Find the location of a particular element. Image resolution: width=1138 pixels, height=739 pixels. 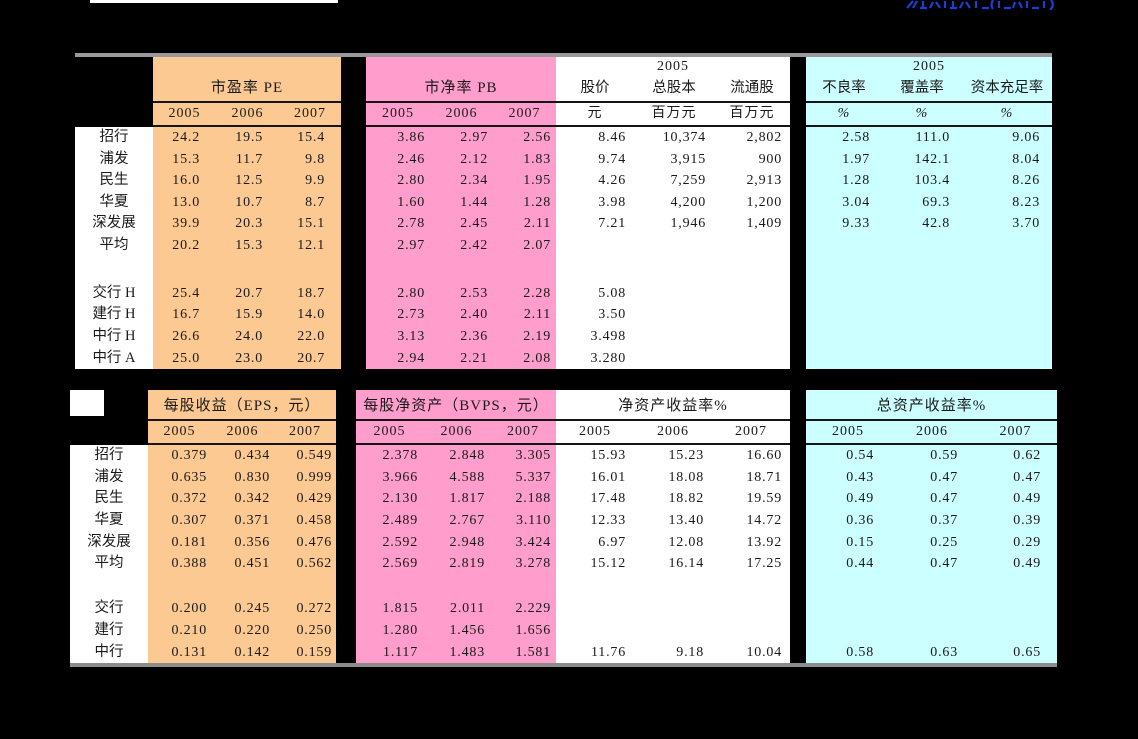

table-cell: 0.25 is located at coordinates (932, 542).